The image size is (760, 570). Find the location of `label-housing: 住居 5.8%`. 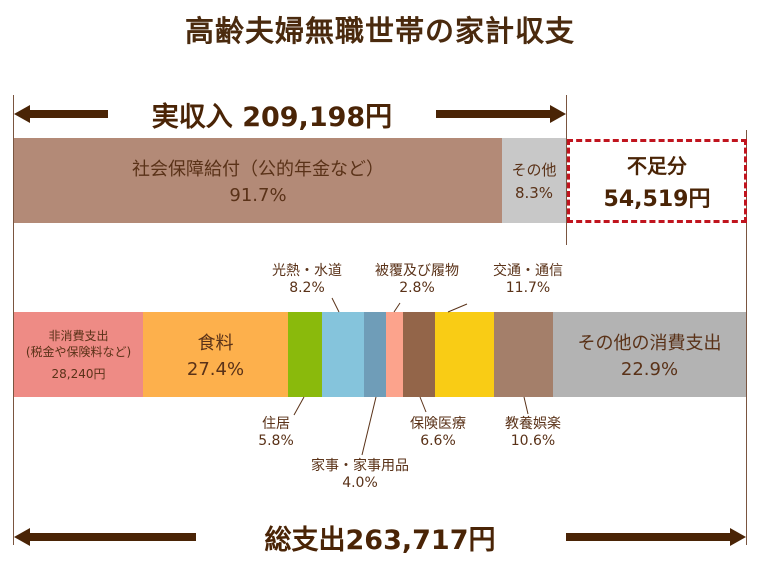

label-housing: 住居 5.8% is located at coordinates (276, 432).